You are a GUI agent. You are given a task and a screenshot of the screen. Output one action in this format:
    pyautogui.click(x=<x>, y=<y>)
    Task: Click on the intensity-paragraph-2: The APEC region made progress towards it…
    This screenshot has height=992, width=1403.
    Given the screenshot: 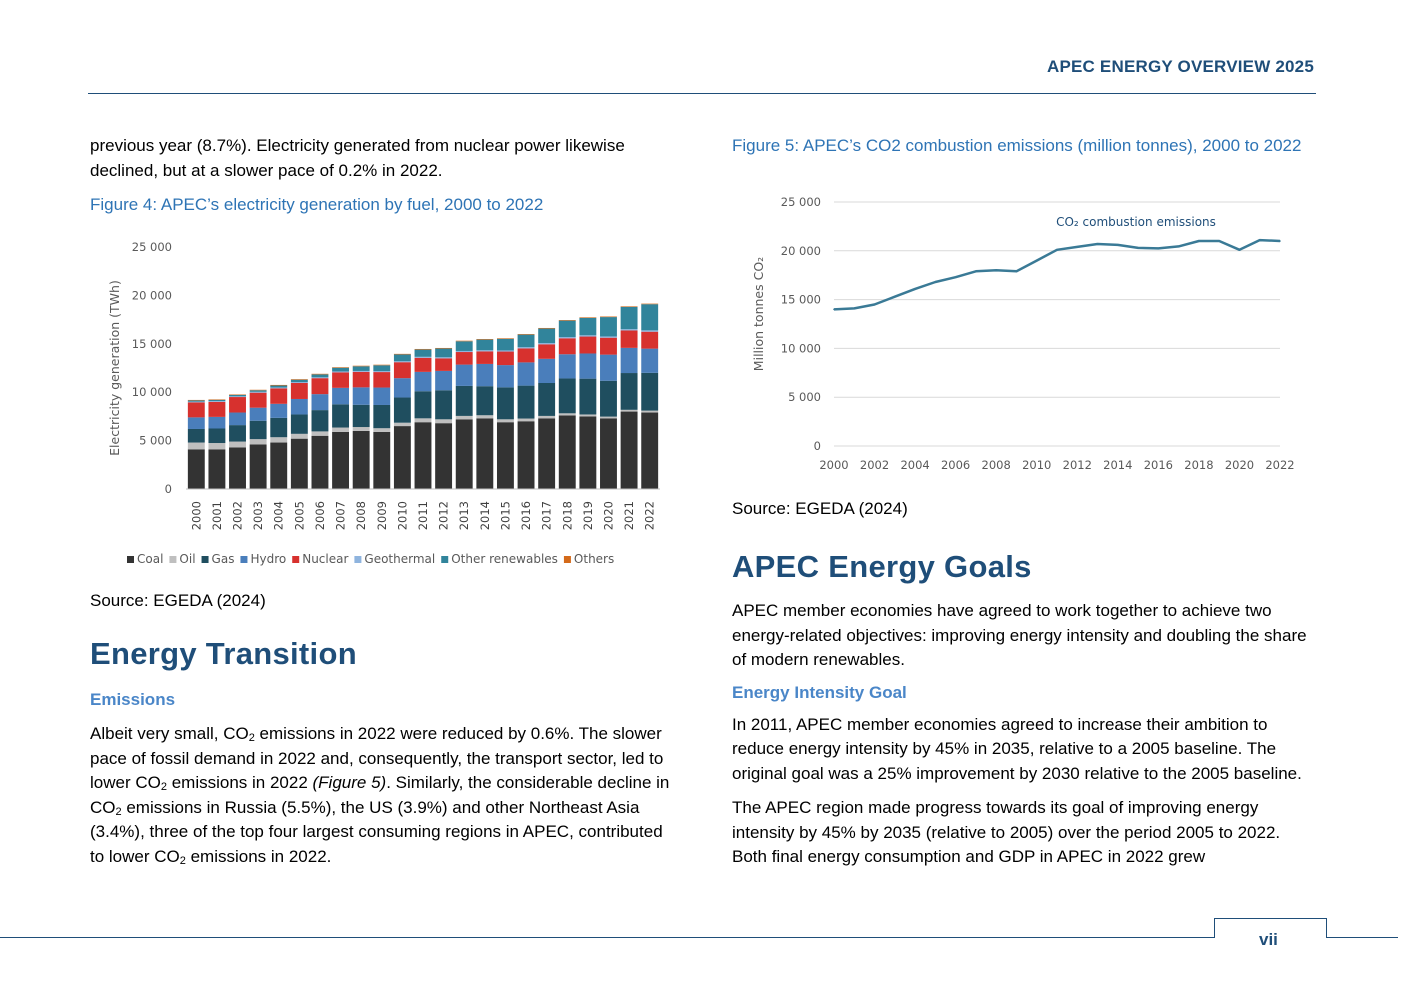 What is the action you would take?
    pyautogui.click(x=1006, y=832)
    